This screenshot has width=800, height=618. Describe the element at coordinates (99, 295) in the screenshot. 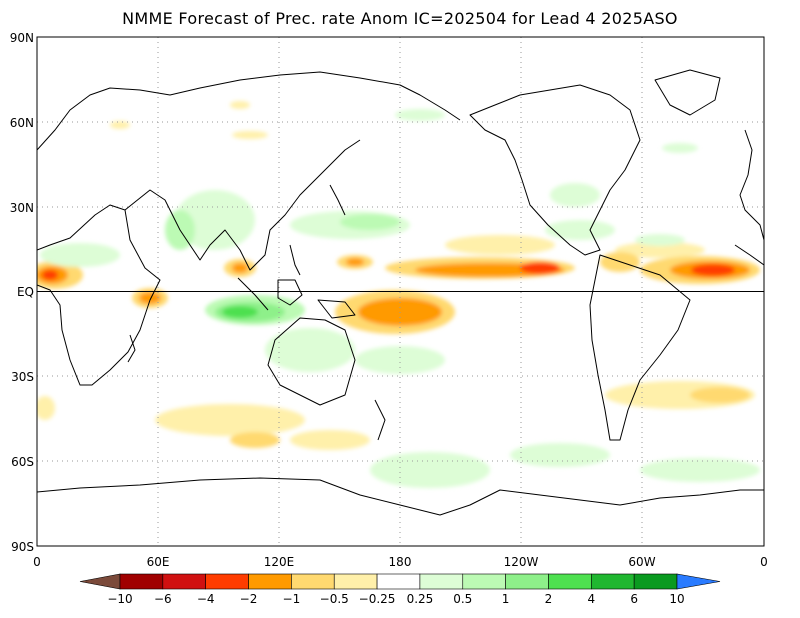

I see `coastline-africa` at that location.